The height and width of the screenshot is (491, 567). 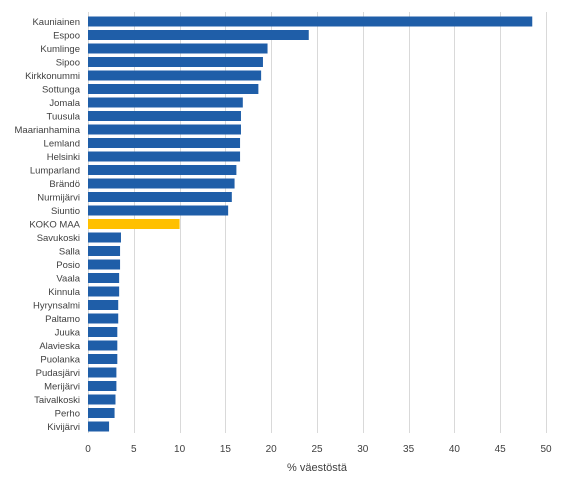 I want to click on category-label: Alavieska, so click(x=59, y=346).